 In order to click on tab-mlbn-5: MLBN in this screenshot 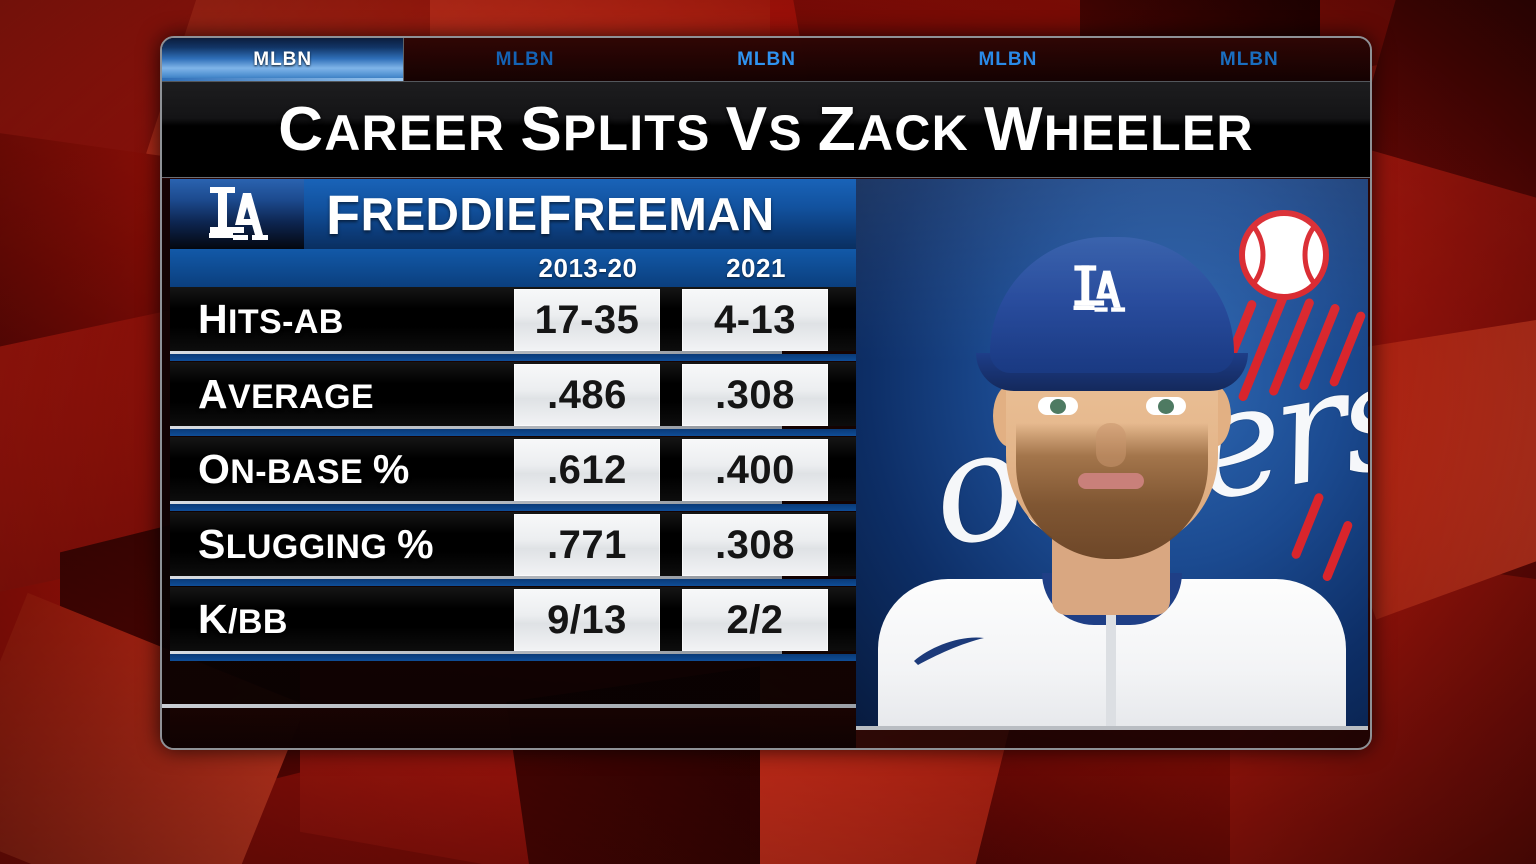, I will do `click(1249, 59)`.